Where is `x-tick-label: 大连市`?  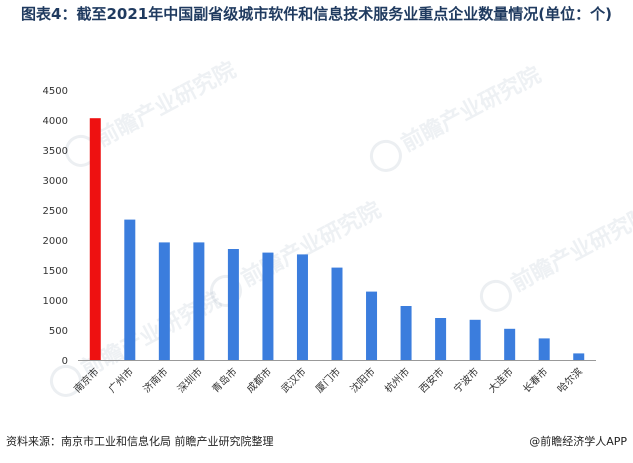 x-tick-label: 大连市 is located at coordinates (500, 380).